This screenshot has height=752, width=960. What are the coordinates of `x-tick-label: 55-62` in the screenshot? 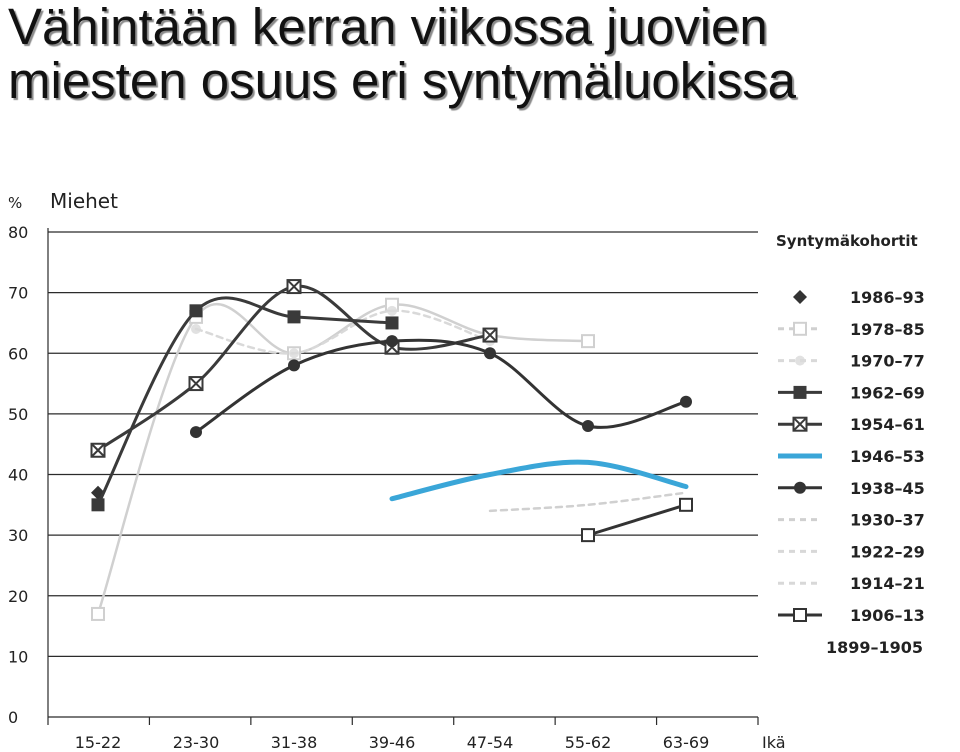 It's located at (588, 742).